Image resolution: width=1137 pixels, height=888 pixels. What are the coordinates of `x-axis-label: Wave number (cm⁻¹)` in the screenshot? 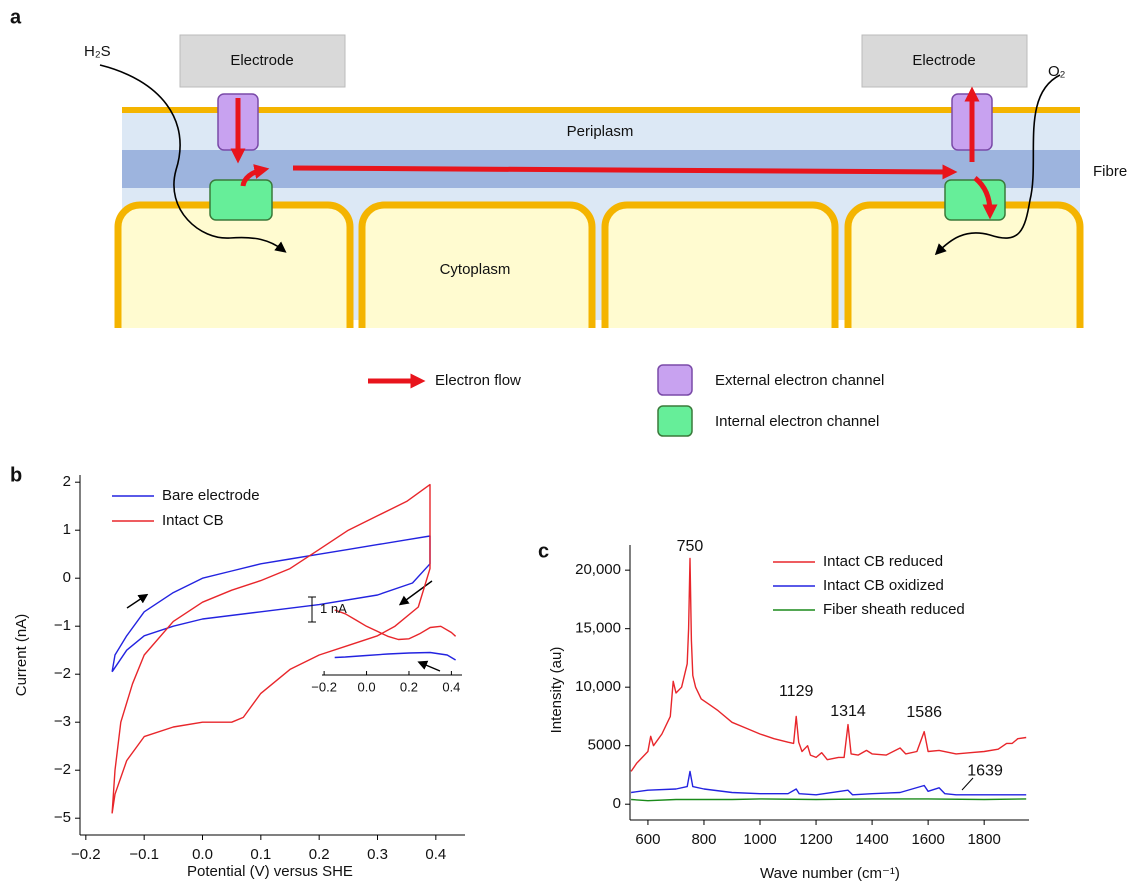 It's located at (830, 873).